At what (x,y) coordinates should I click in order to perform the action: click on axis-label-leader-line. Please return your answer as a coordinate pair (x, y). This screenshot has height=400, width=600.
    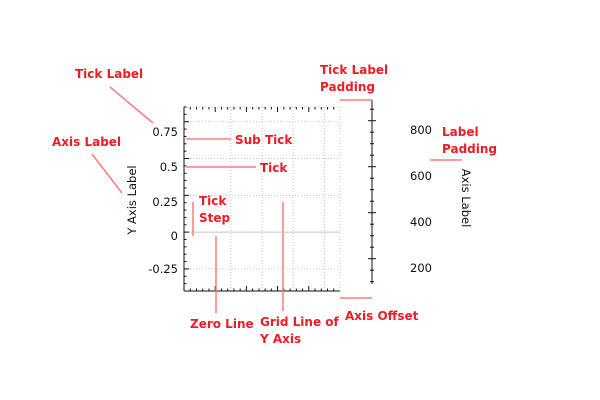
    Looking at the image, I should click on (107, 173).